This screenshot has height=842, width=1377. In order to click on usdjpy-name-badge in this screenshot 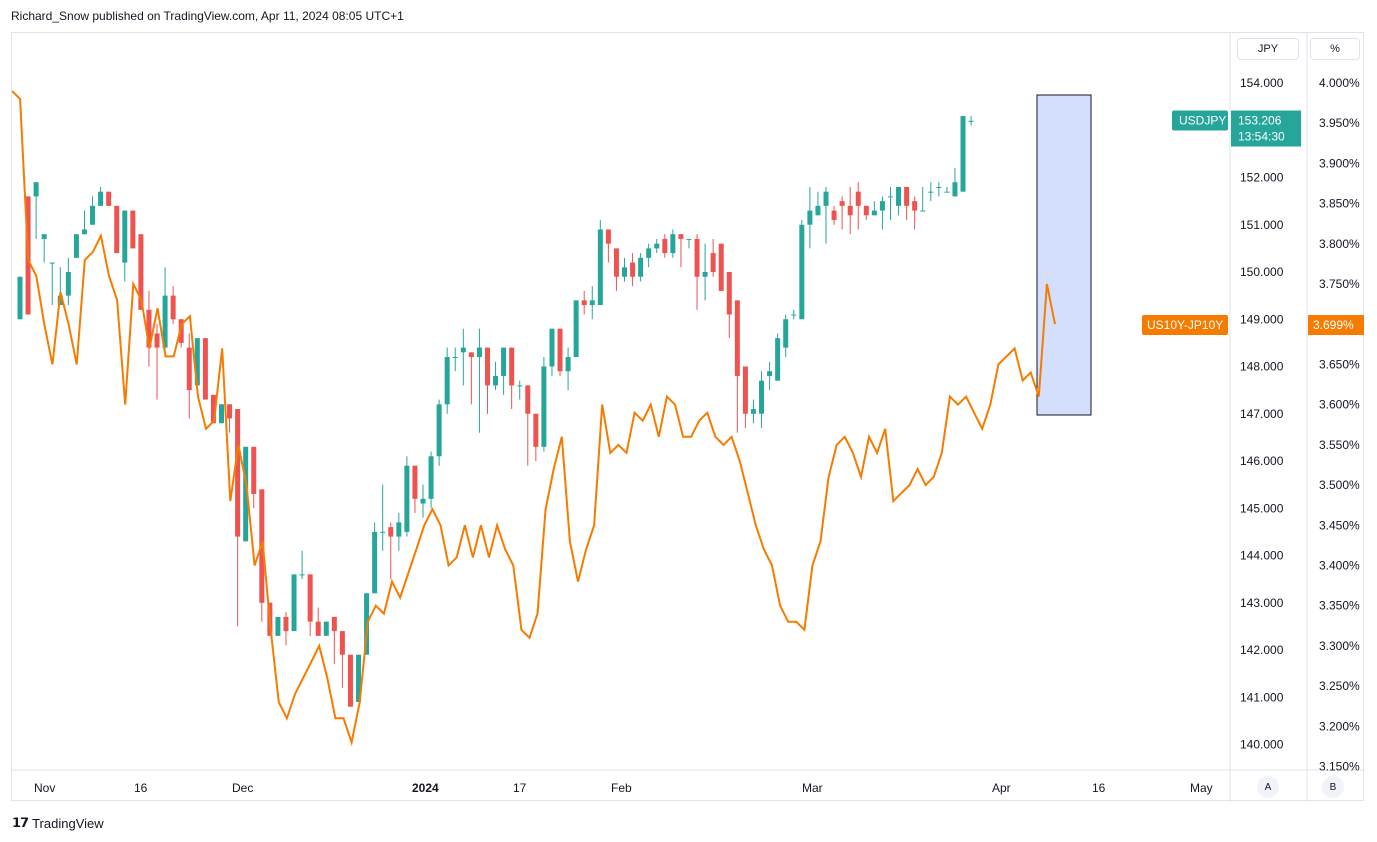, I will do `click(1200, 120)`.